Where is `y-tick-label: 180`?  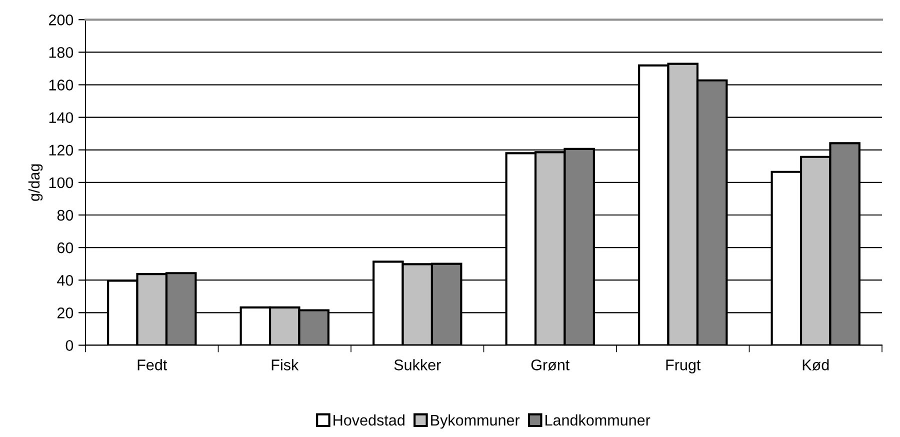
y-tick-label: 180 is located at coordinates (61, 52).